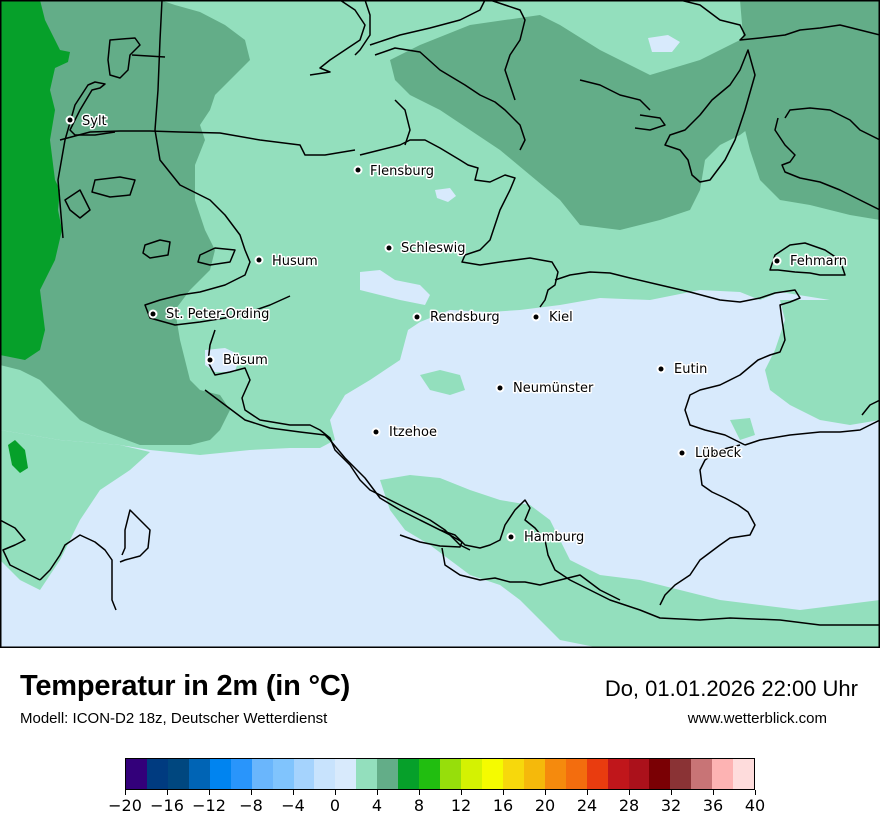  I want to click on colorbar-tick-label: −16, so click(167, 805).